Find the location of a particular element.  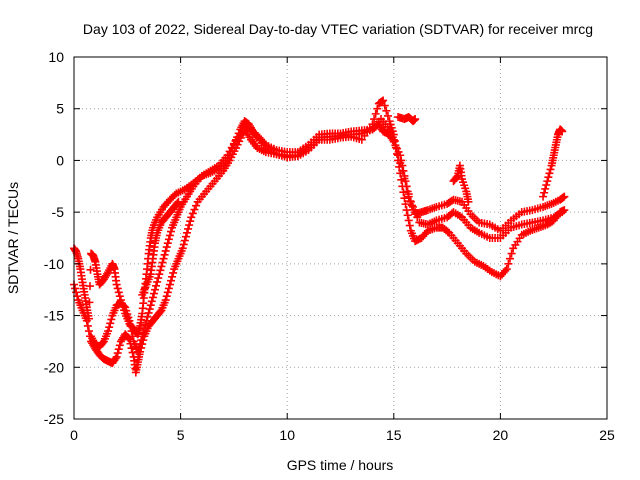

y-tick-label: -10 is located at coordinates (54, 264).